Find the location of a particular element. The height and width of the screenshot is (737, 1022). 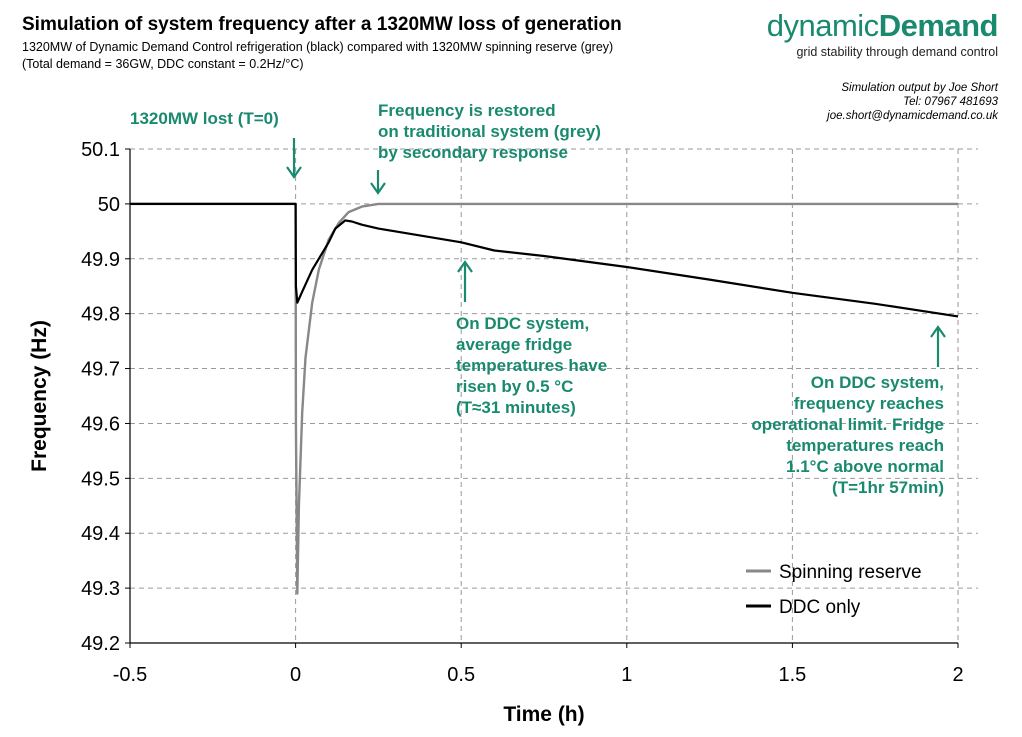

x-tick-label: 2 is located at coordinates (957, 675).